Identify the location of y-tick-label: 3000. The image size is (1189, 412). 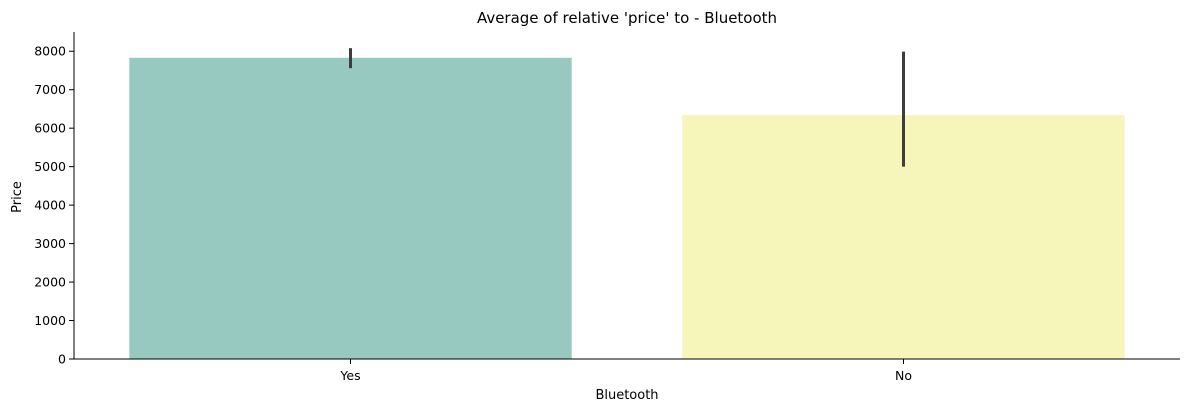
(50, 243).